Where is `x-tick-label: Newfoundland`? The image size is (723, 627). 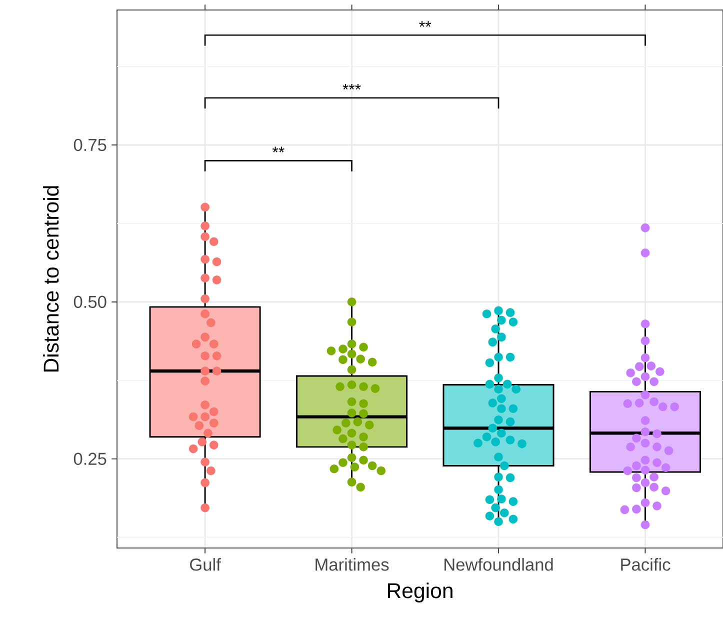
x-tick-label: Newfoundland is located at coordinates (498, 564).